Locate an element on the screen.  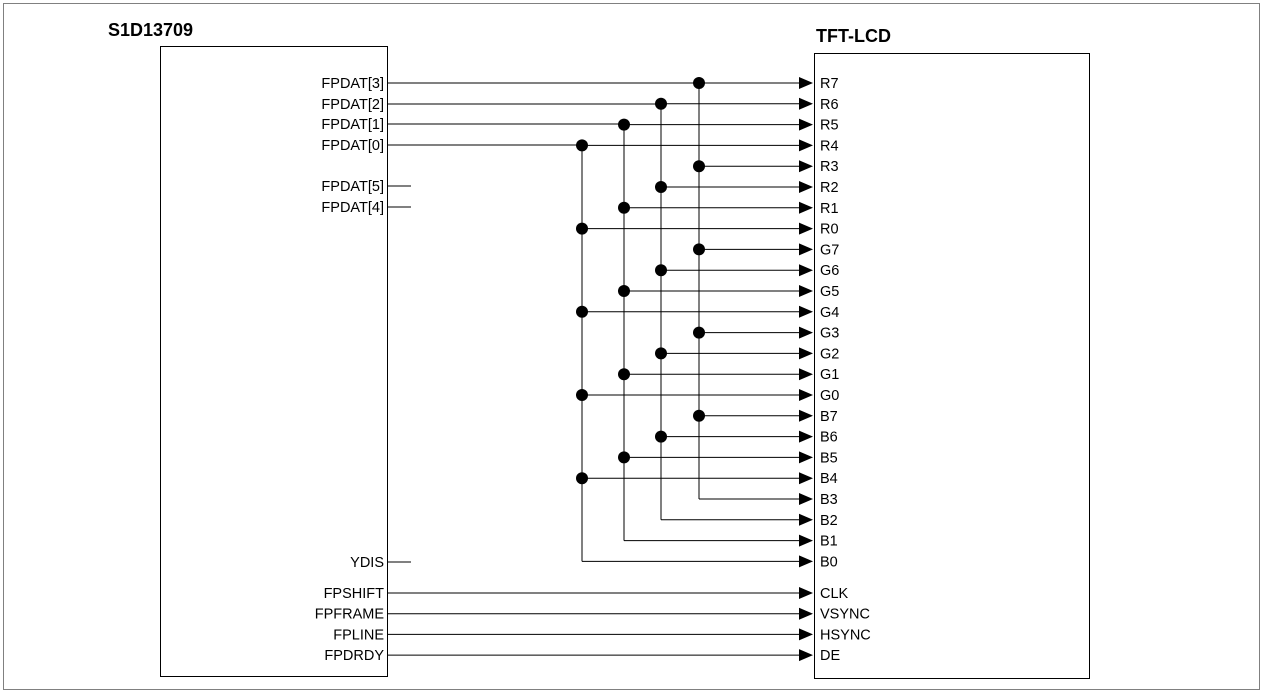
arrow-b1 is located at coordinates (806, 540).